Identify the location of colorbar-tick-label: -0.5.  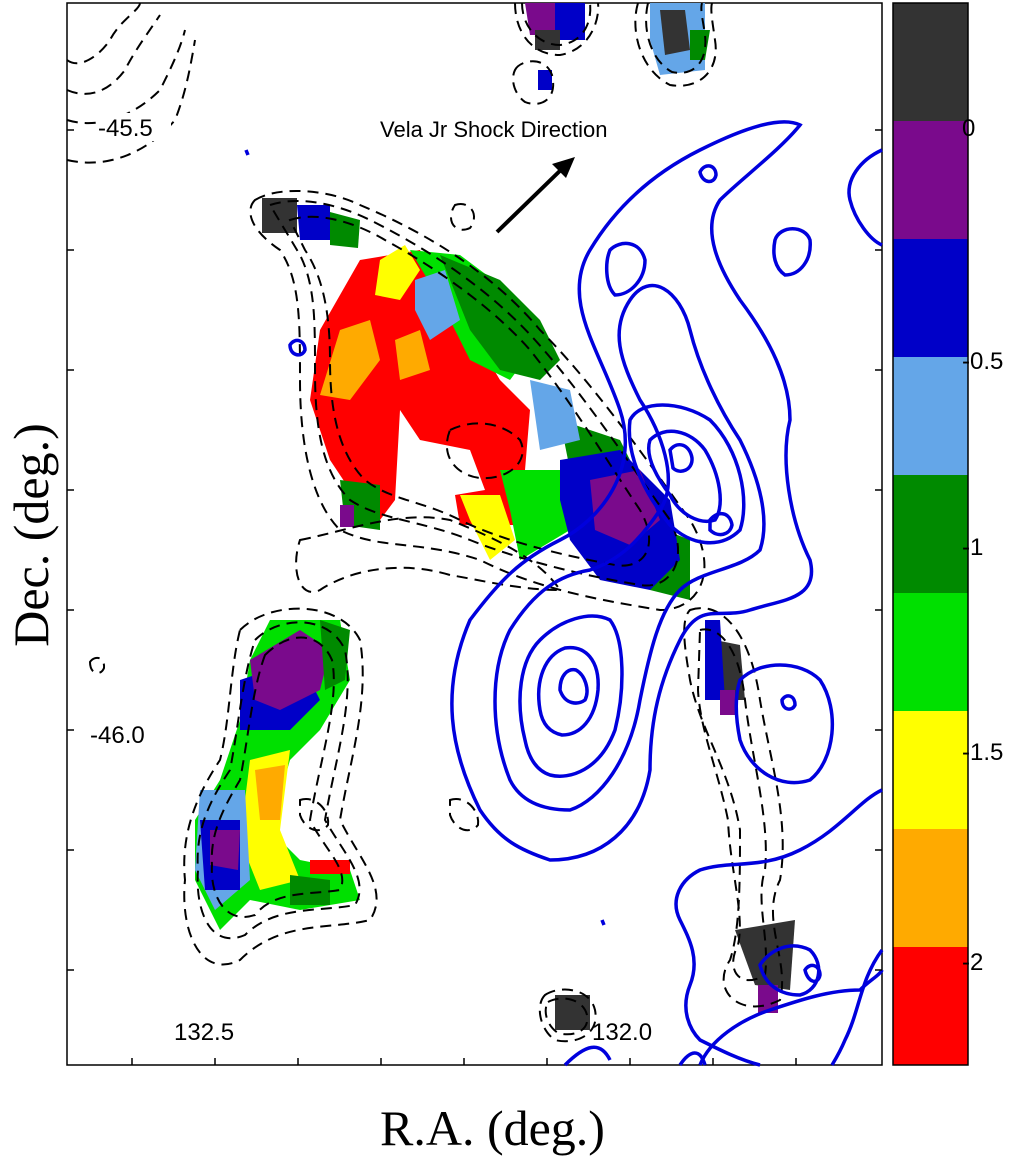
(982, 361).